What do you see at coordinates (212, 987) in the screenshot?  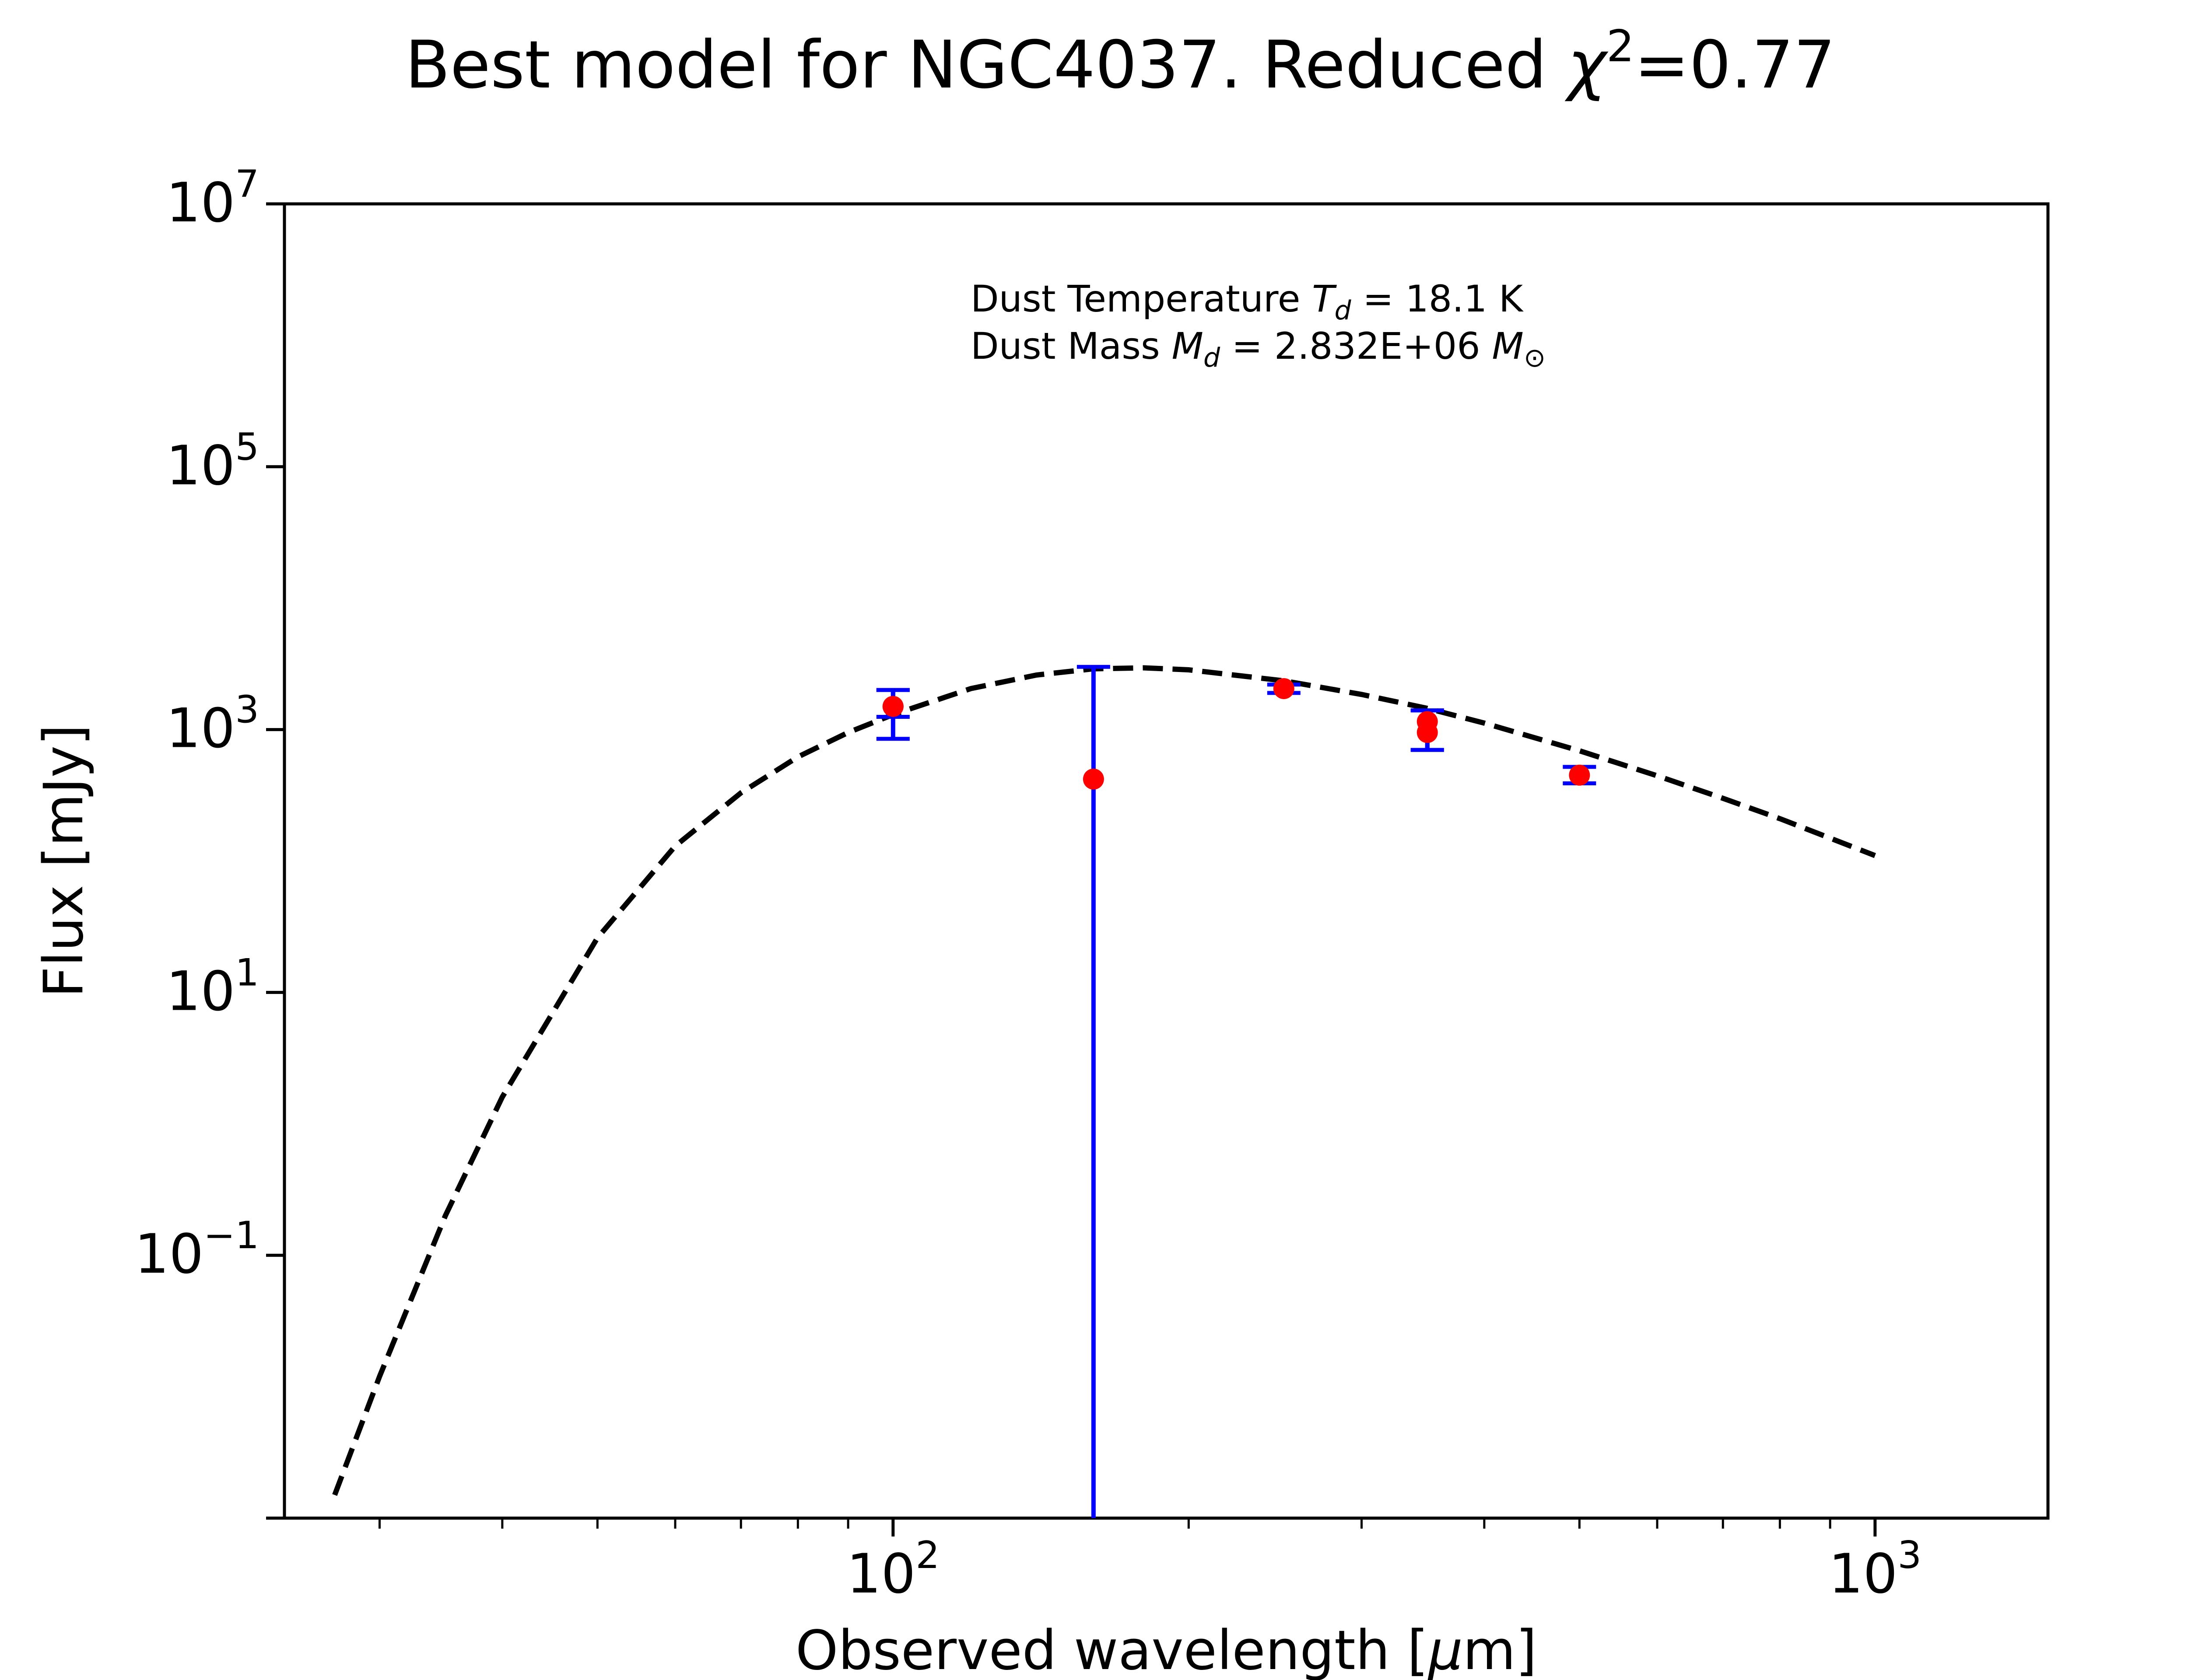 I see `y-tick-label: 10¹` at bounding box center [212, 987].